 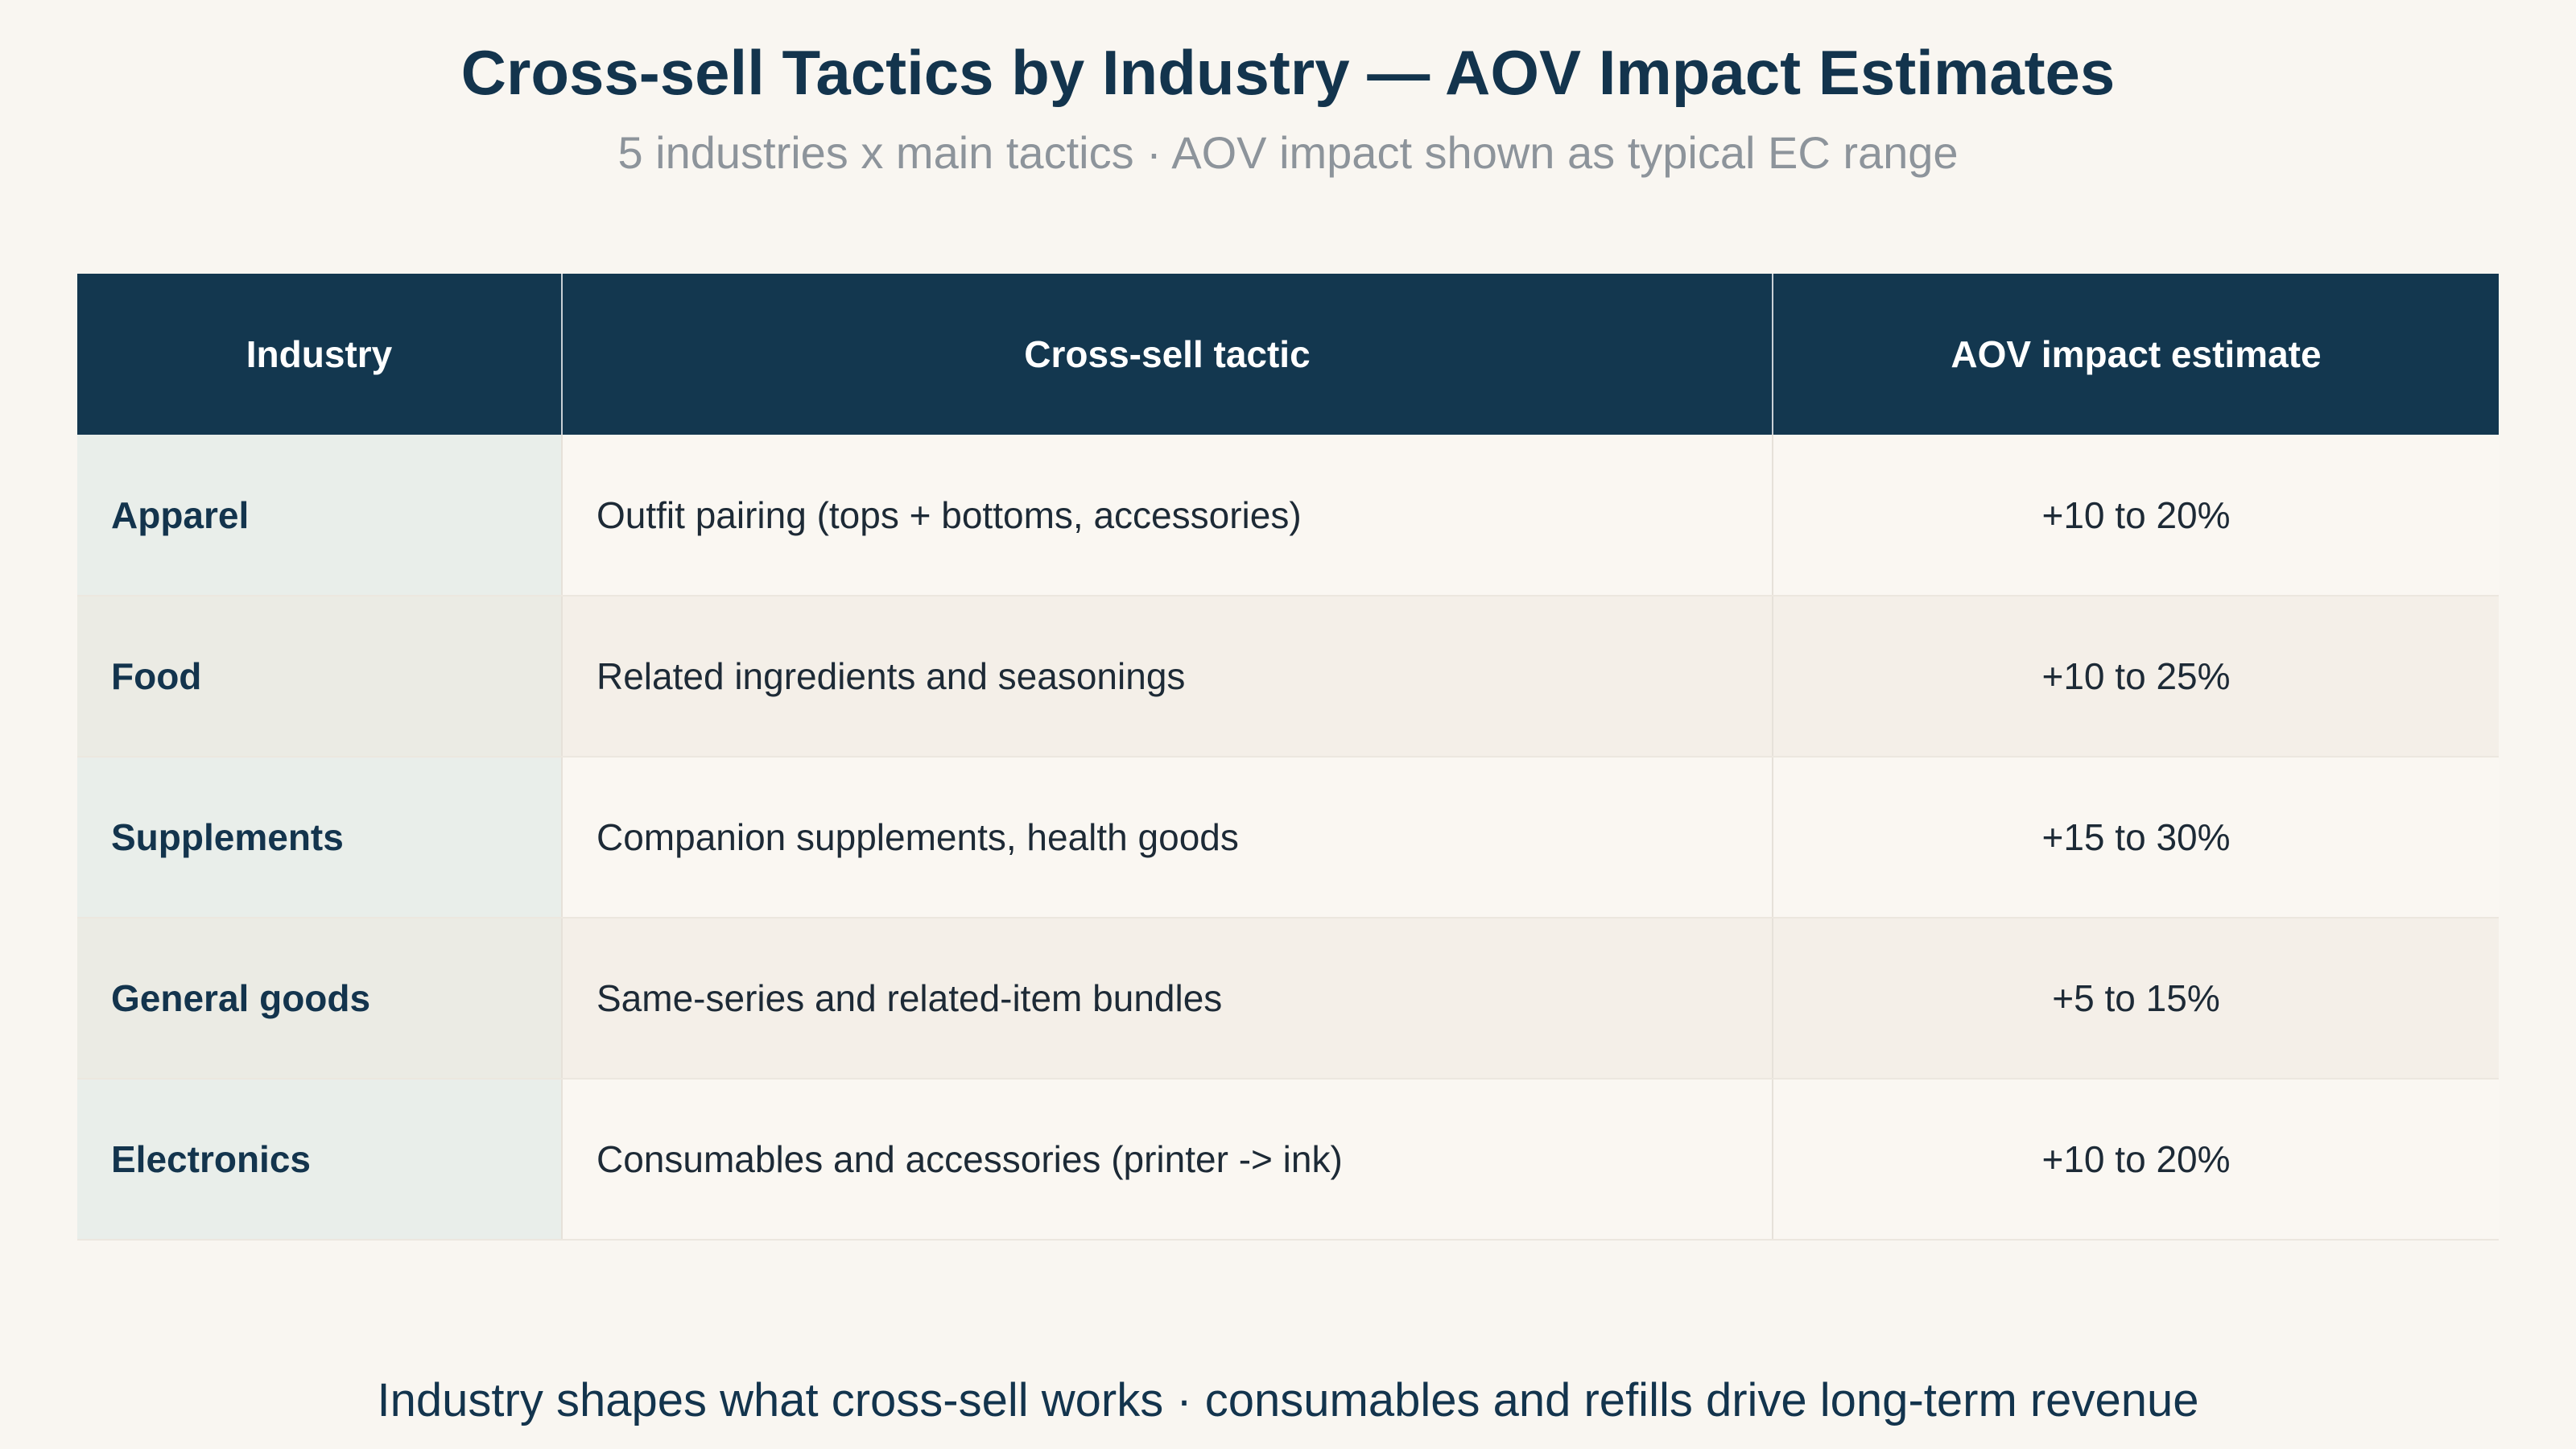 What do you see at coordinates (320, 354) in the screenshot?
I see `column-header-industry: Industry` at bounding box center [320, 354].